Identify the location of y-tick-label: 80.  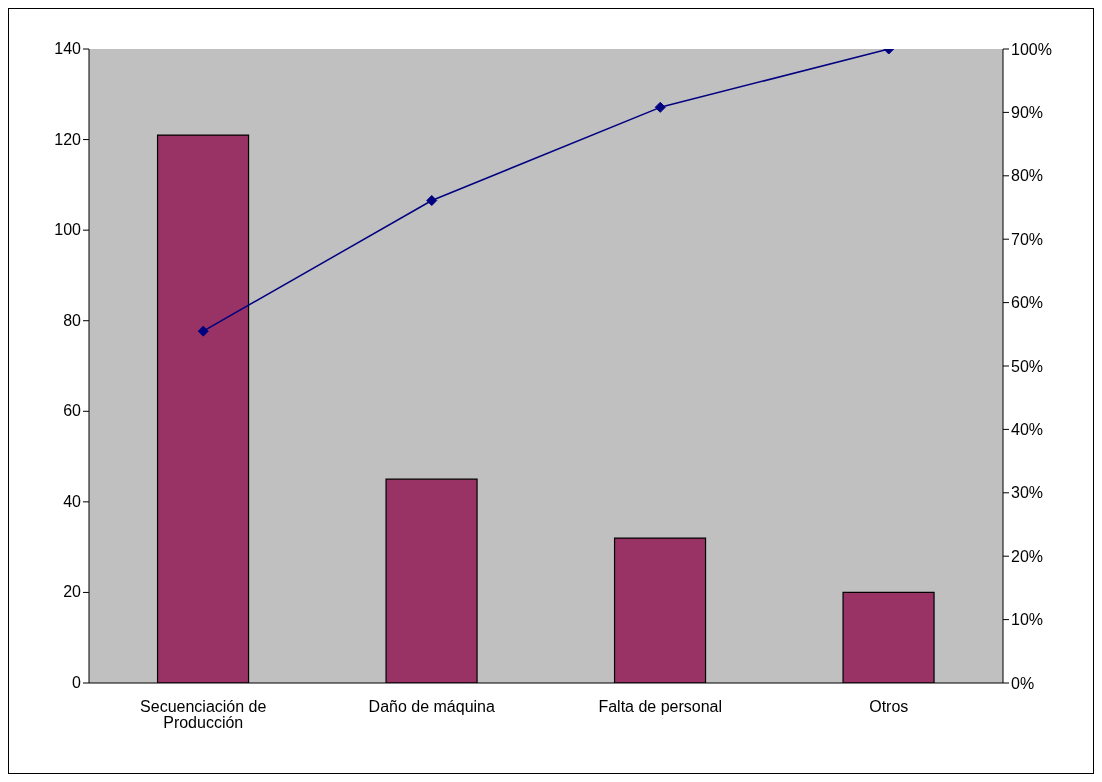
(72, 320).